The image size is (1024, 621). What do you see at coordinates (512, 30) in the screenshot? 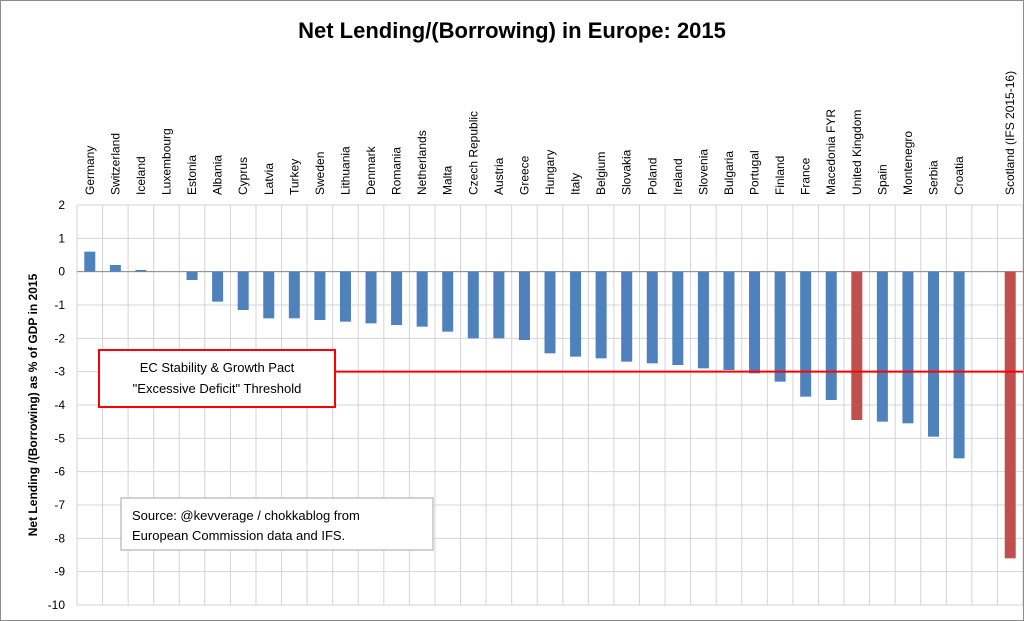
I see `chart-title: Net Lending/(Borrowing) in Europe: 2015` at bounding box center [512, 30].